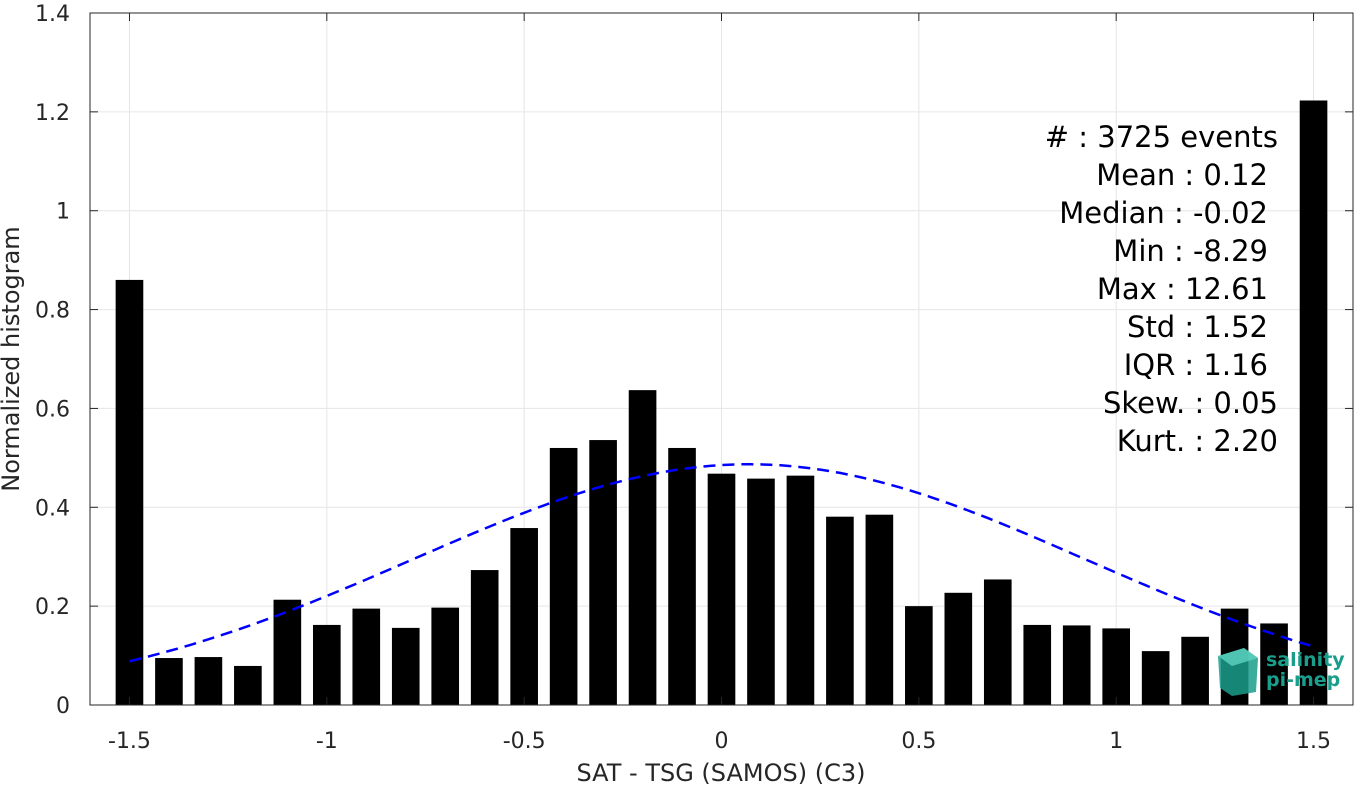 The image size is (1367, 785). Describe the element at coordinates (327, 741) in the screenshot. I see `x-tick-label-1: -1` at that location.